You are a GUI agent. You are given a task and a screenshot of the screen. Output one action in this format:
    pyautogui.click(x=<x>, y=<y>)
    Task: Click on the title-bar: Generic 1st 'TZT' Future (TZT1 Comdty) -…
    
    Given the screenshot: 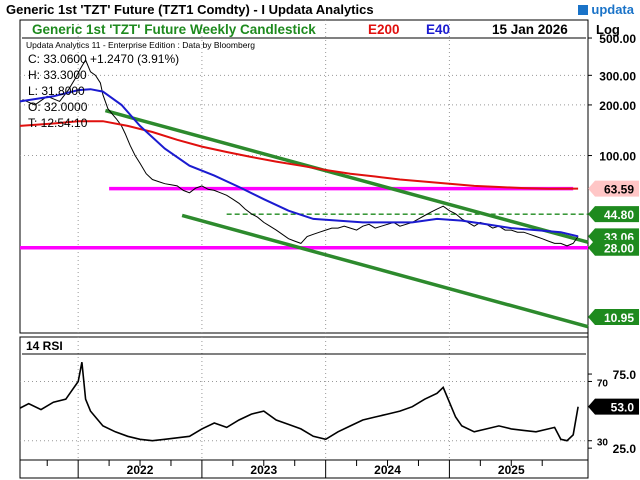 What is the action you would take?
    pyautogui.click(x=320, y=10)
    